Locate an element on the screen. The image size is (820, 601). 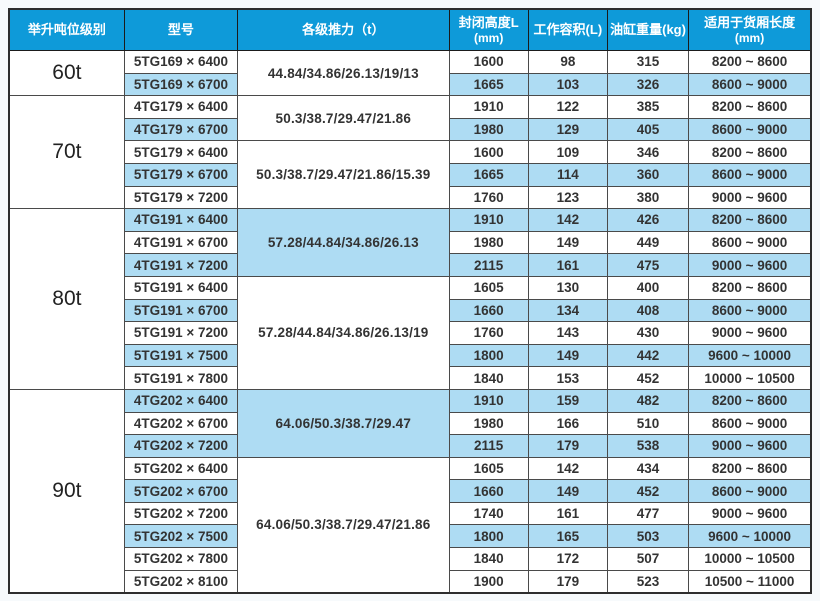
header-working-volume-label: 工作容积(L) is located at coordinates (568, 29).